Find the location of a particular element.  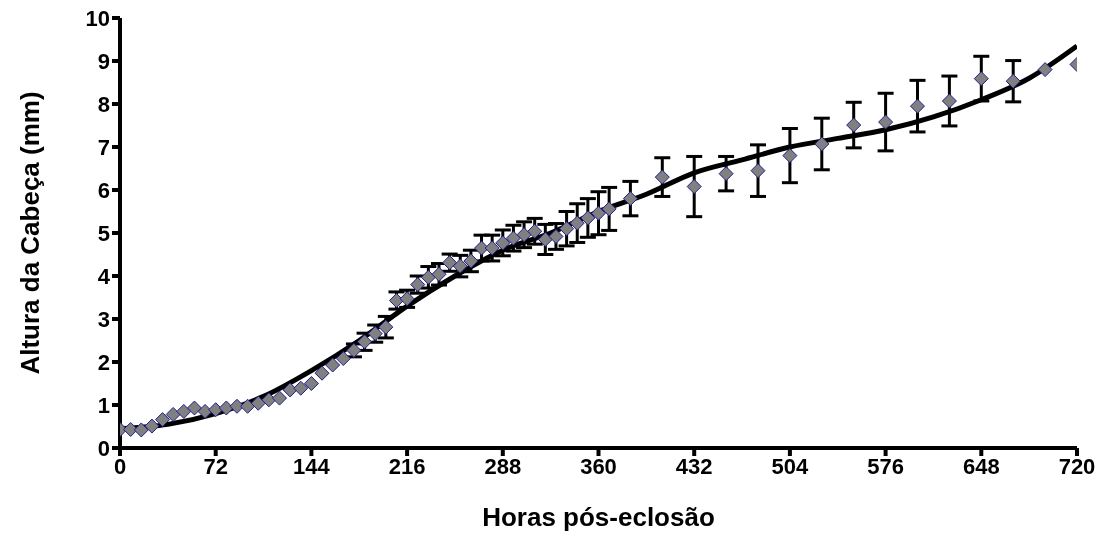

y-tick-label: 10 is located at coordinates (97, 18).